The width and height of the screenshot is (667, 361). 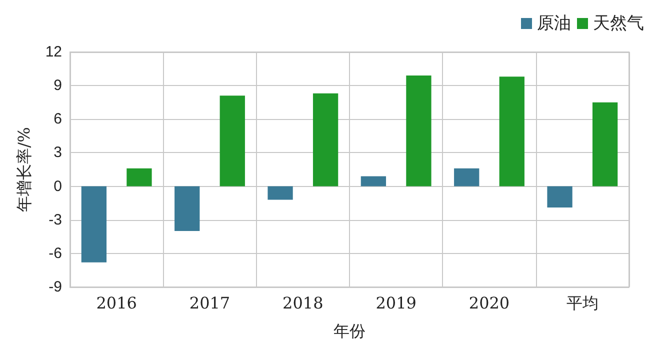 What do you see at coordinates (582, 303) in the screenshot?
I see `x-tick-label: 平均` at bounding box center [582, 303].